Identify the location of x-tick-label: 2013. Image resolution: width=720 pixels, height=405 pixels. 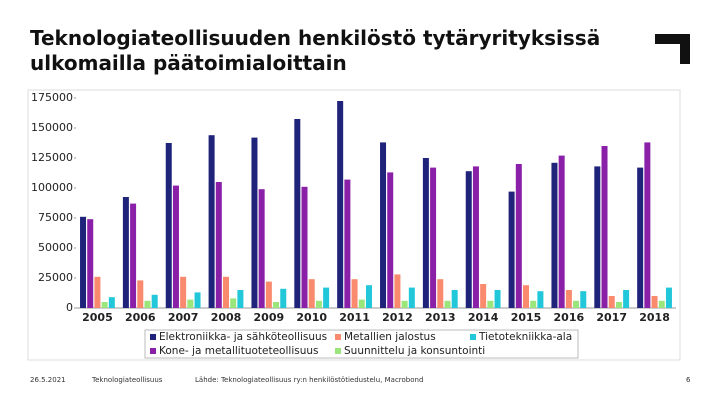
(440, 317).